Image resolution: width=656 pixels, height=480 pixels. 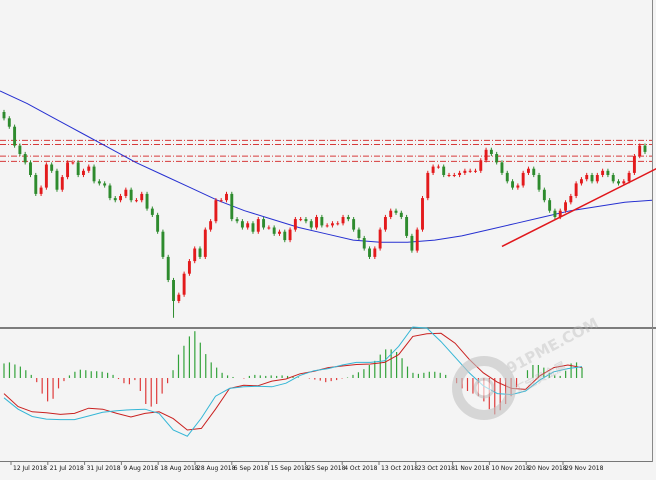 I want to click on horizontal-levels, so click(x=326, y=150).